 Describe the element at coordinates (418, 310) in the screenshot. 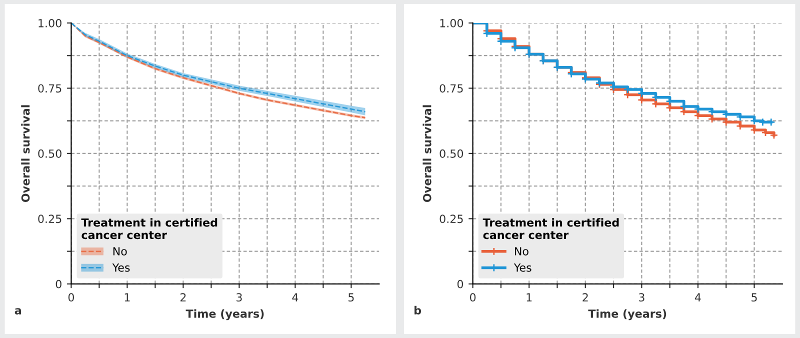

I see `text: b` at that location.